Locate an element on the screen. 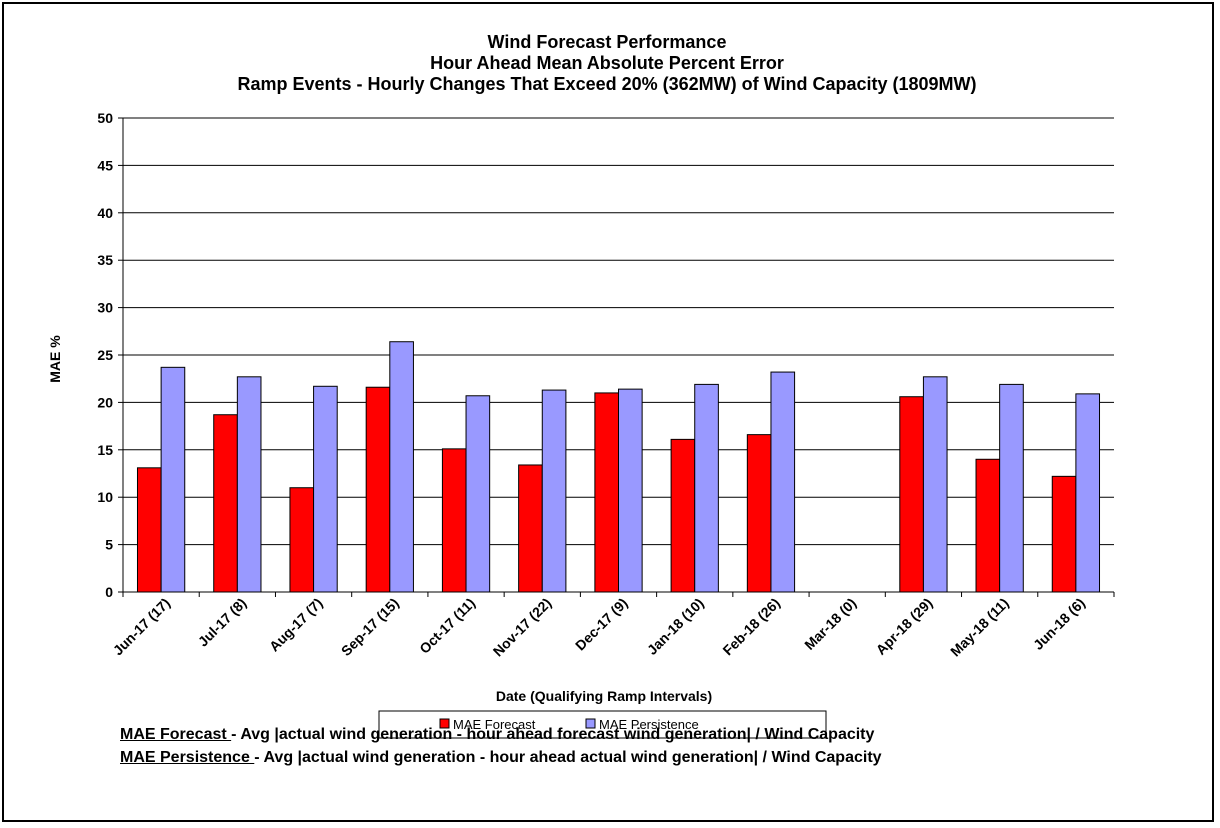 This screenshot has width=1220, height=828. x-tick-label: Jul-17 (8) is located at coordinates (222, 622).